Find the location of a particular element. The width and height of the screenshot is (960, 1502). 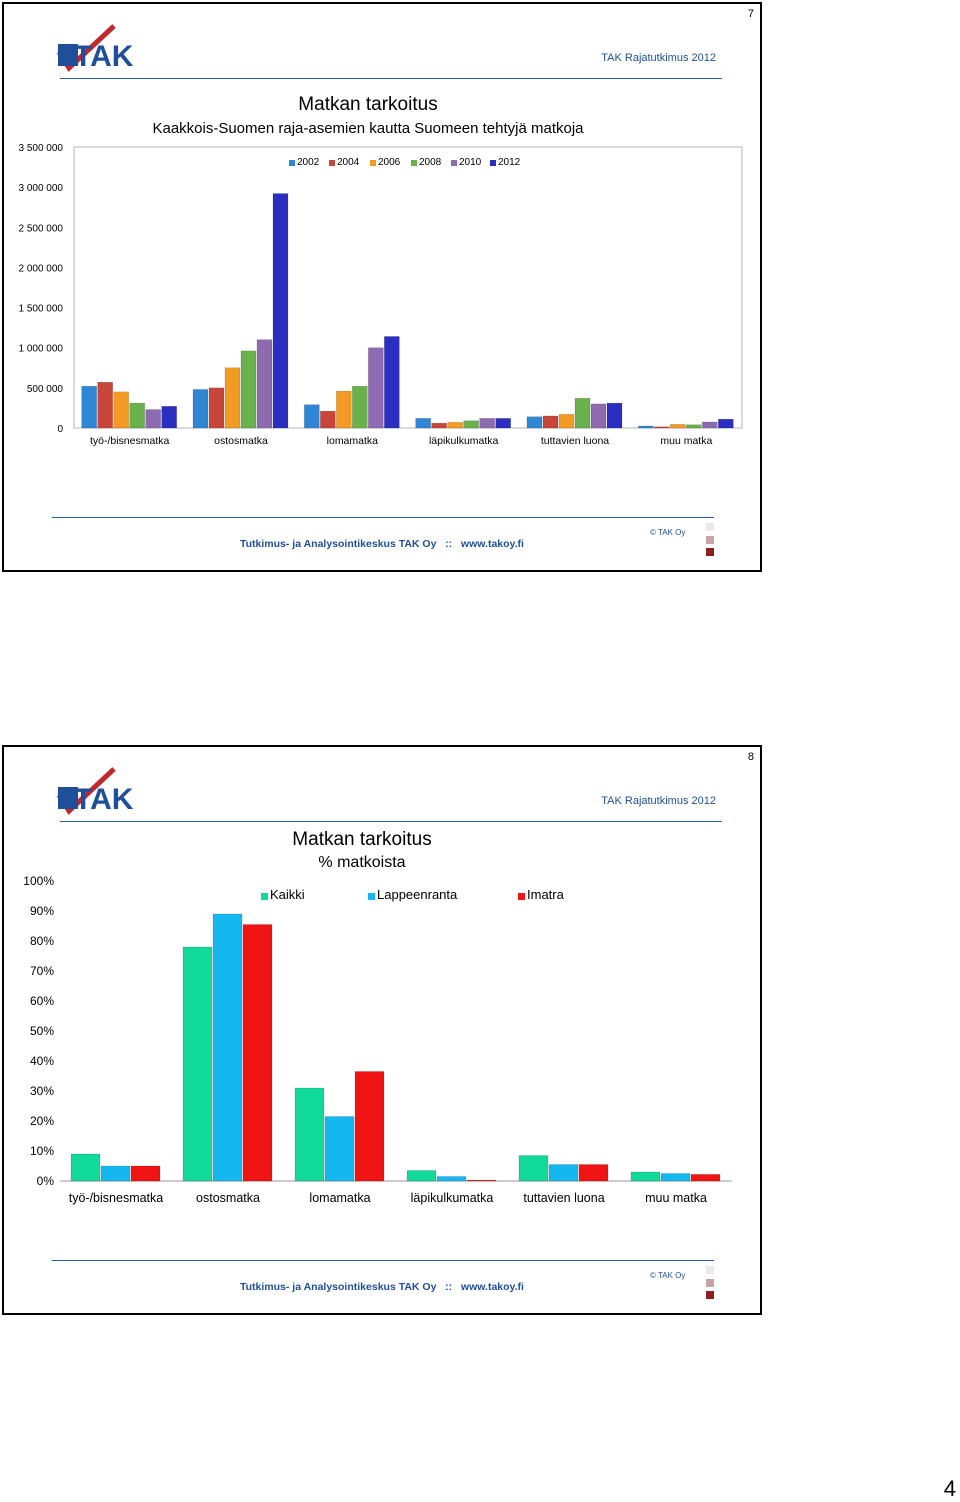

y-tick-label: 10% is located at coordinates (42, 1151).